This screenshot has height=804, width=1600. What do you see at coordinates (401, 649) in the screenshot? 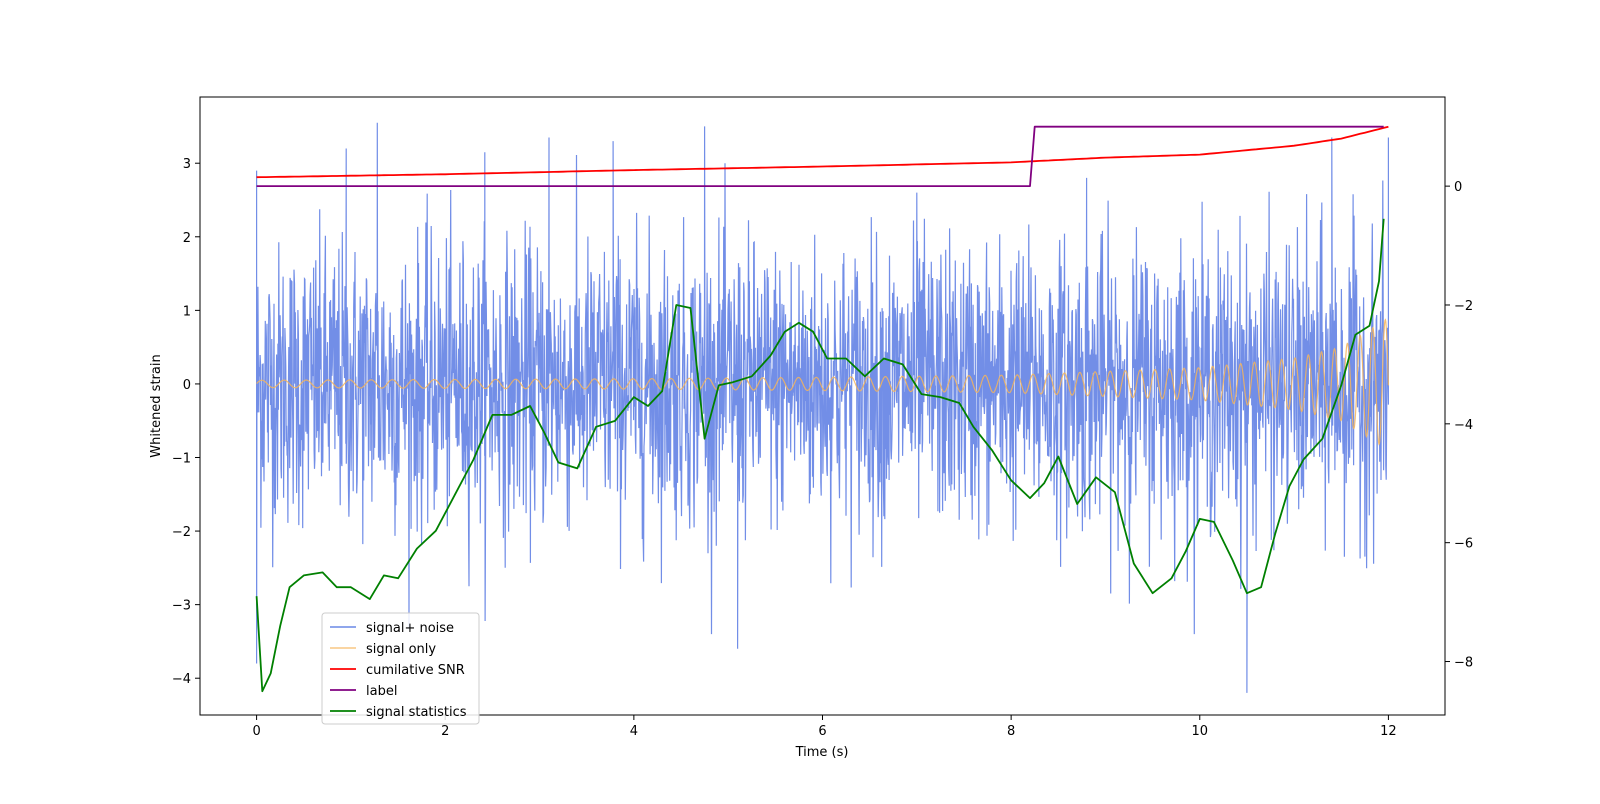
I see `legend-label: signal only` at bounding box center [401, 649].